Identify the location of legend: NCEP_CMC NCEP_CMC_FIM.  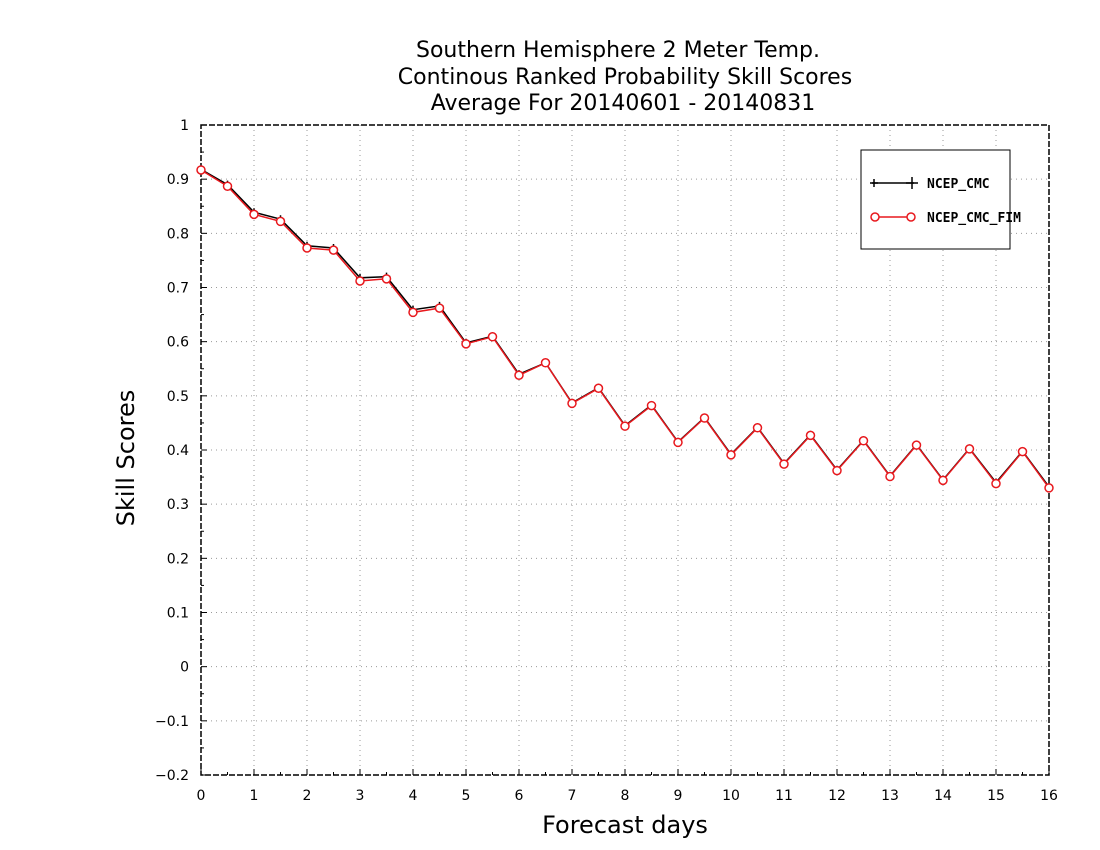
(940, 199).